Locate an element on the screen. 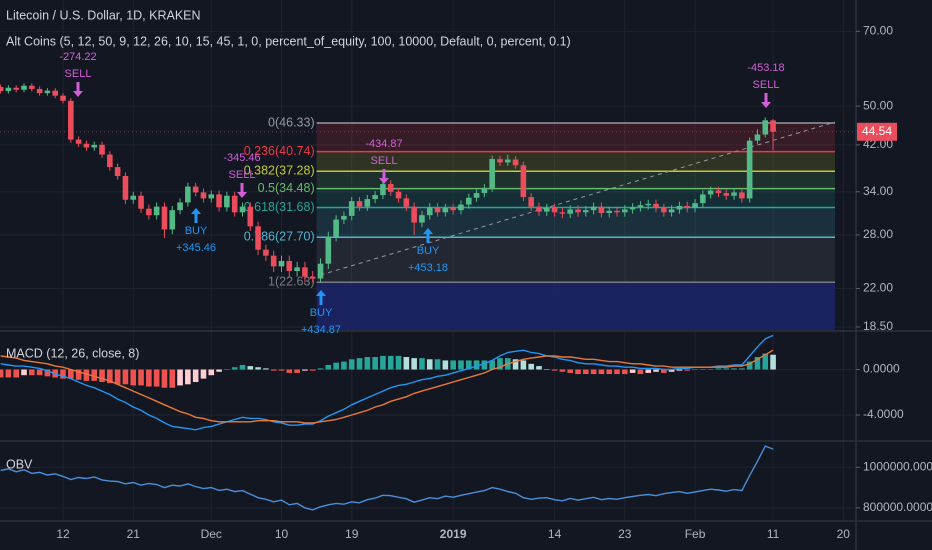  obv-label: OBV is located at coordinates (19, 464).